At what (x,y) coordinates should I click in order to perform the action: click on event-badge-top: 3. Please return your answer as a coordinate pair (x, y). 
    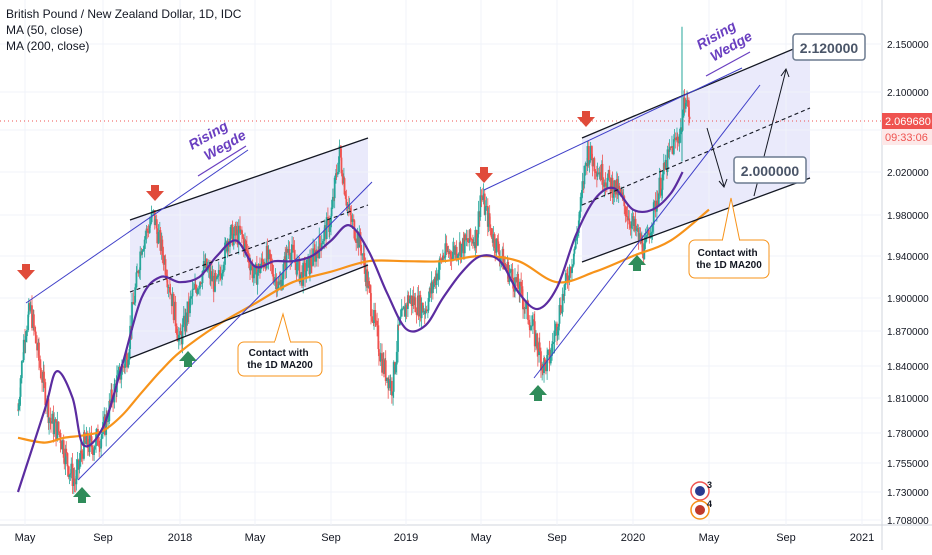
    Looking at the image, I should click on (701, 490).